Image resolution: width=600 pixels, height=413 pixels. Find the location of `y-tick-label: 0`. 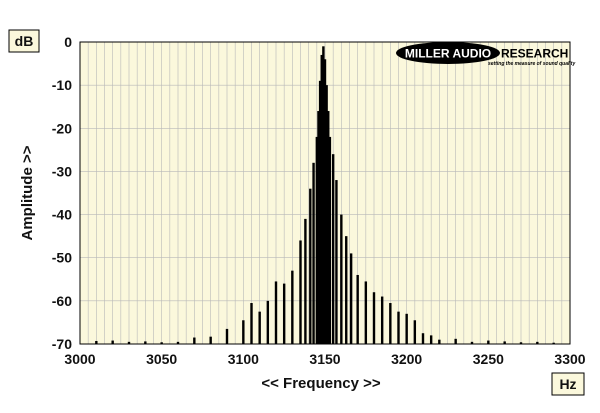

y-tick-label: 0 is located at coordinates (68, 42).